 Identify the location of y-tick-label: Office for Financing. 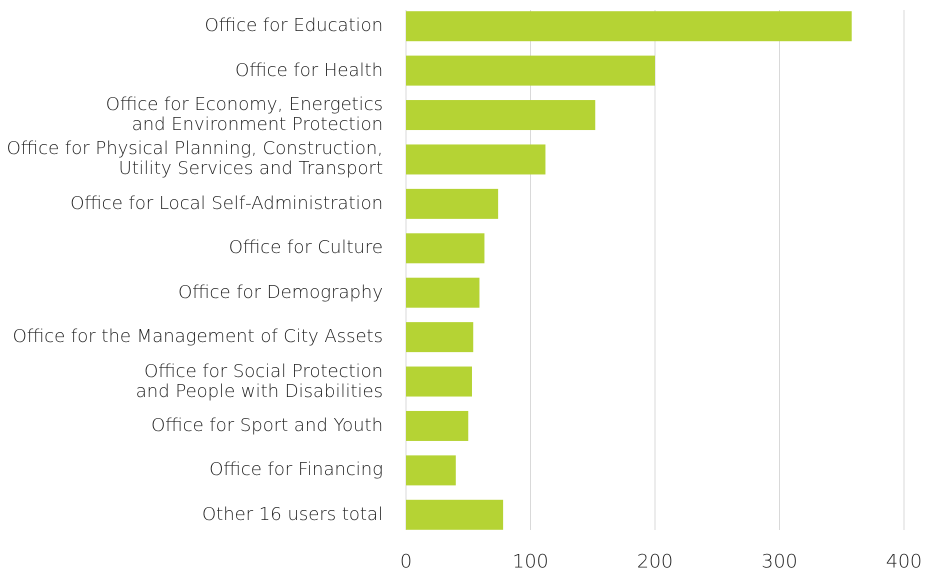
(296, 470).